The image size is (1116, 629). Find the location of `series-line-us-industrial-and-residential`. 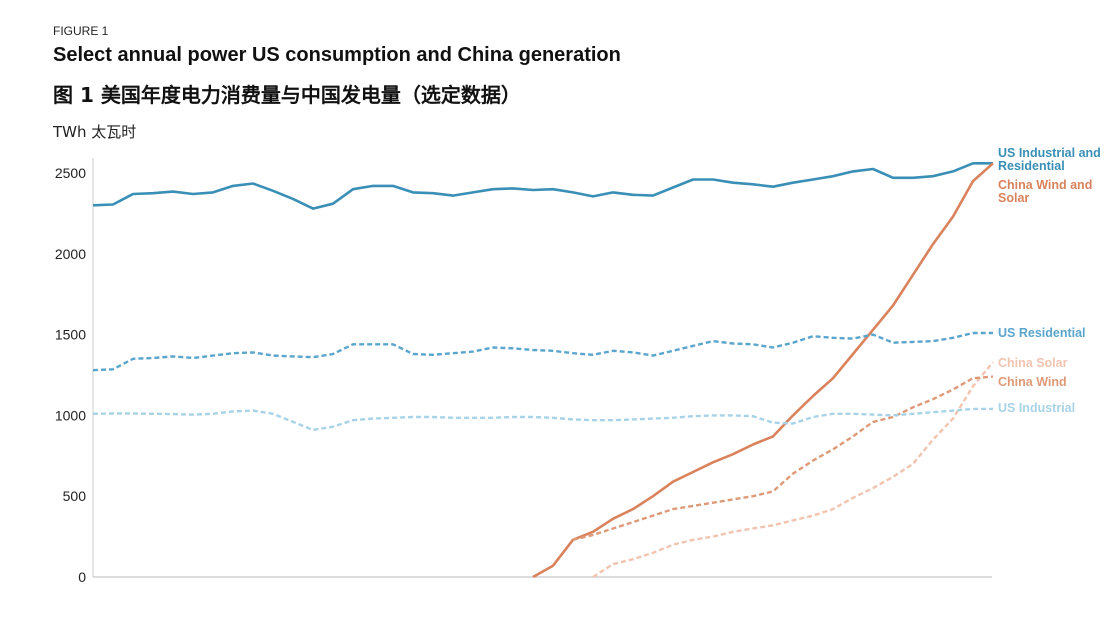

series-line-us-industrial-and-residential is located at coordinates (542, 186).